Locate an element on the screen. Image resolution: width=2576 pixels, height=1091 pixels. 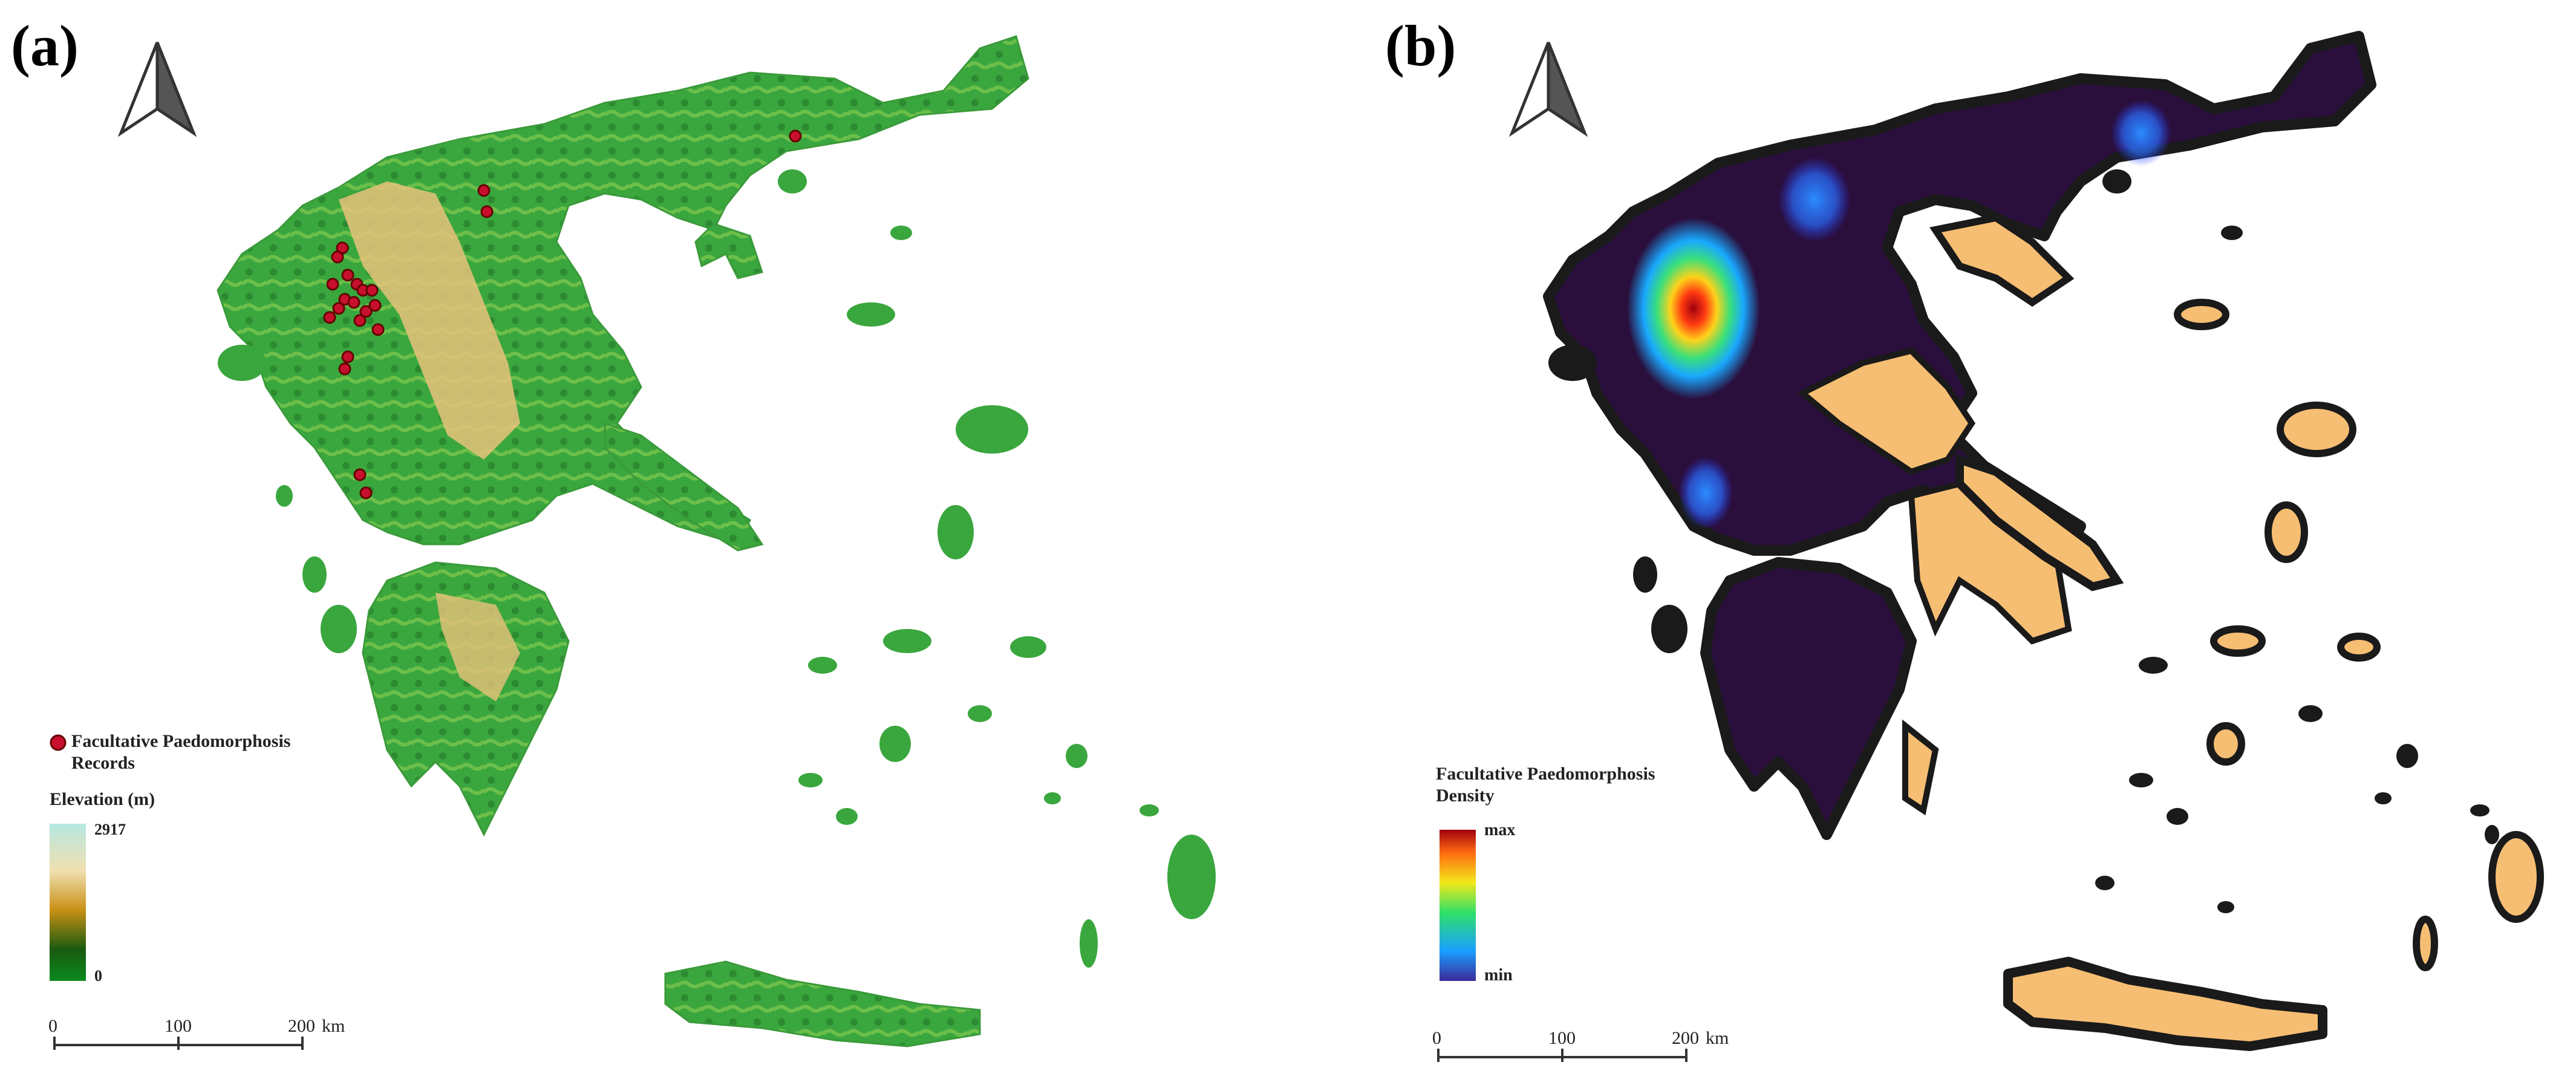
density-hotspot-epirus is located at coordinates (1693, 308).